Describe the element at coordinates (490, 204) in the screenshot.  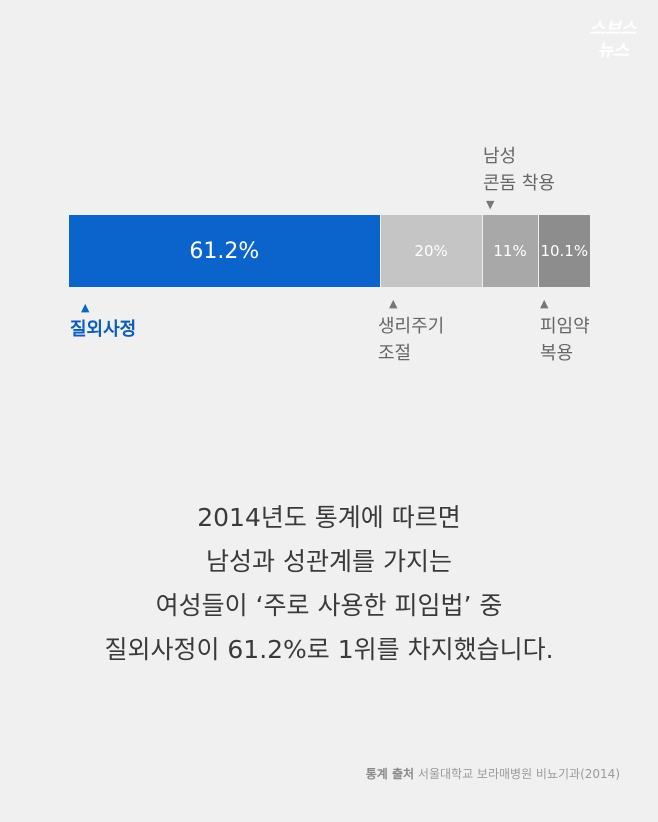
I see `arrow-down-icon: ▼` at that location.